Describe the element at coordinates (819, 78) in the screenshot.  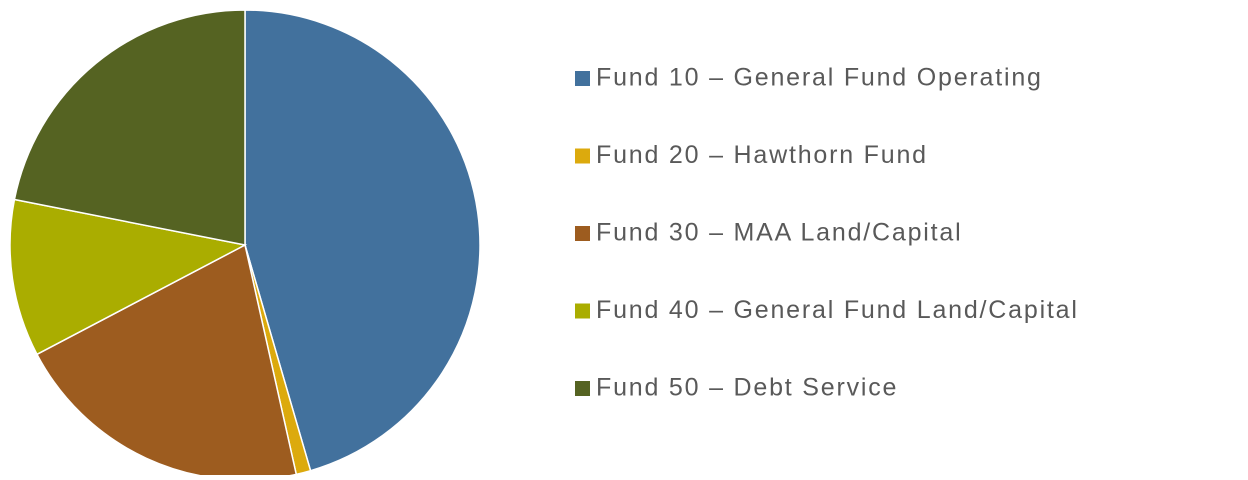
I see `legend-label: Fund 10 – General Fund Operating` at that location.